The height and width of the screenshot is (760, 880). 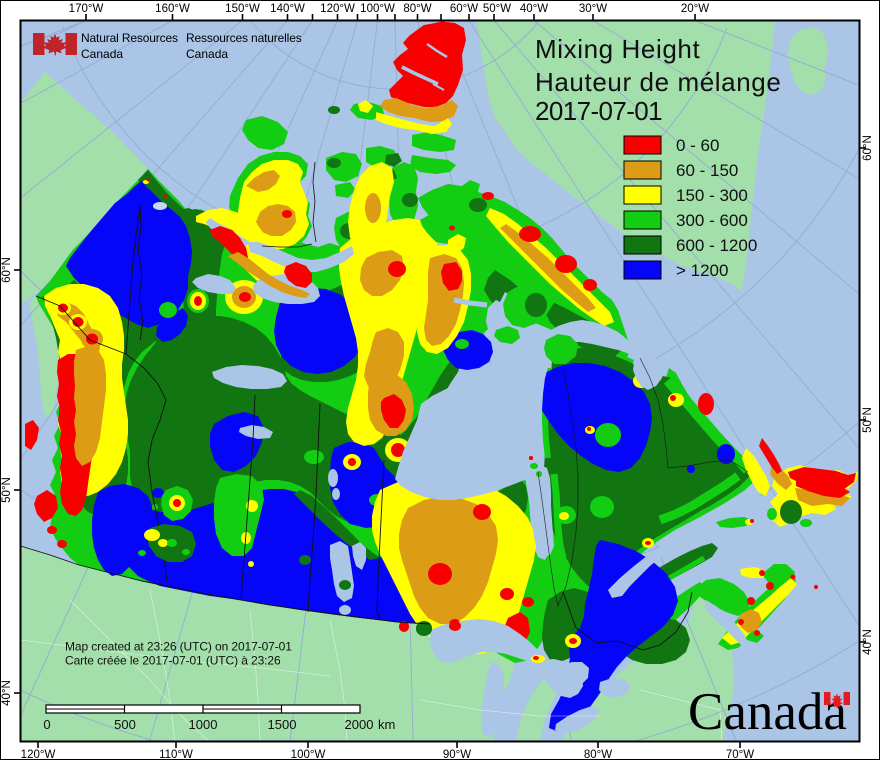 I want to click on svg-text: 140°W, so click(x=287, y=9).